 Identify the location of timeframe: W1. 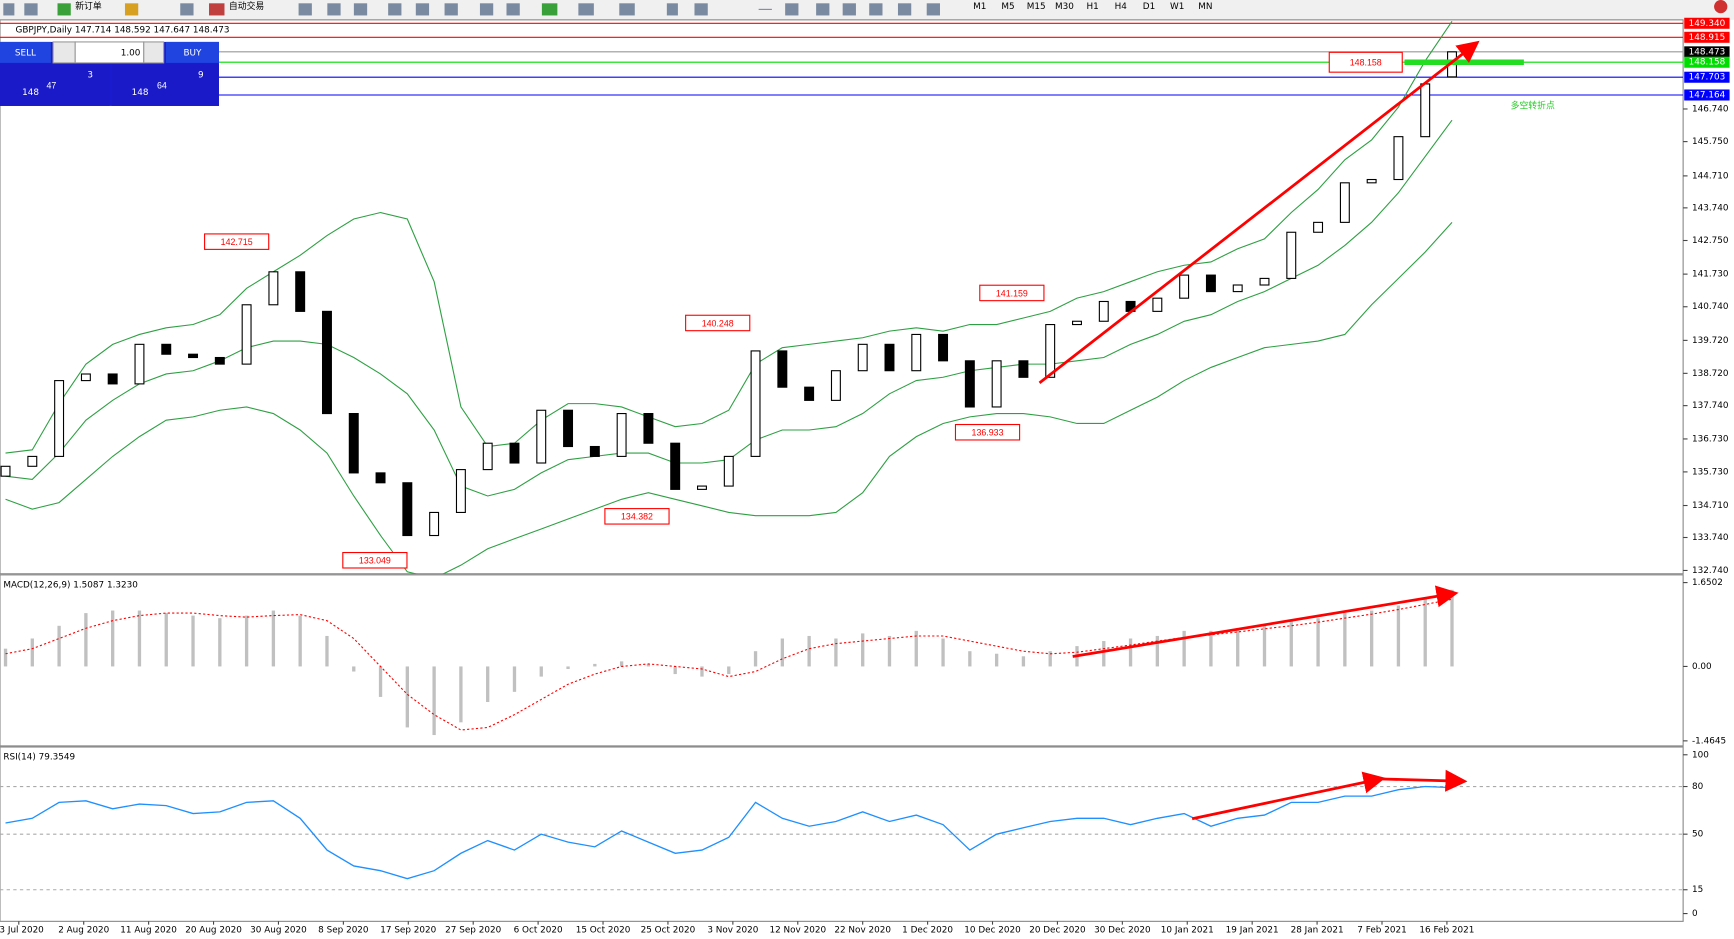
(1177, 7).